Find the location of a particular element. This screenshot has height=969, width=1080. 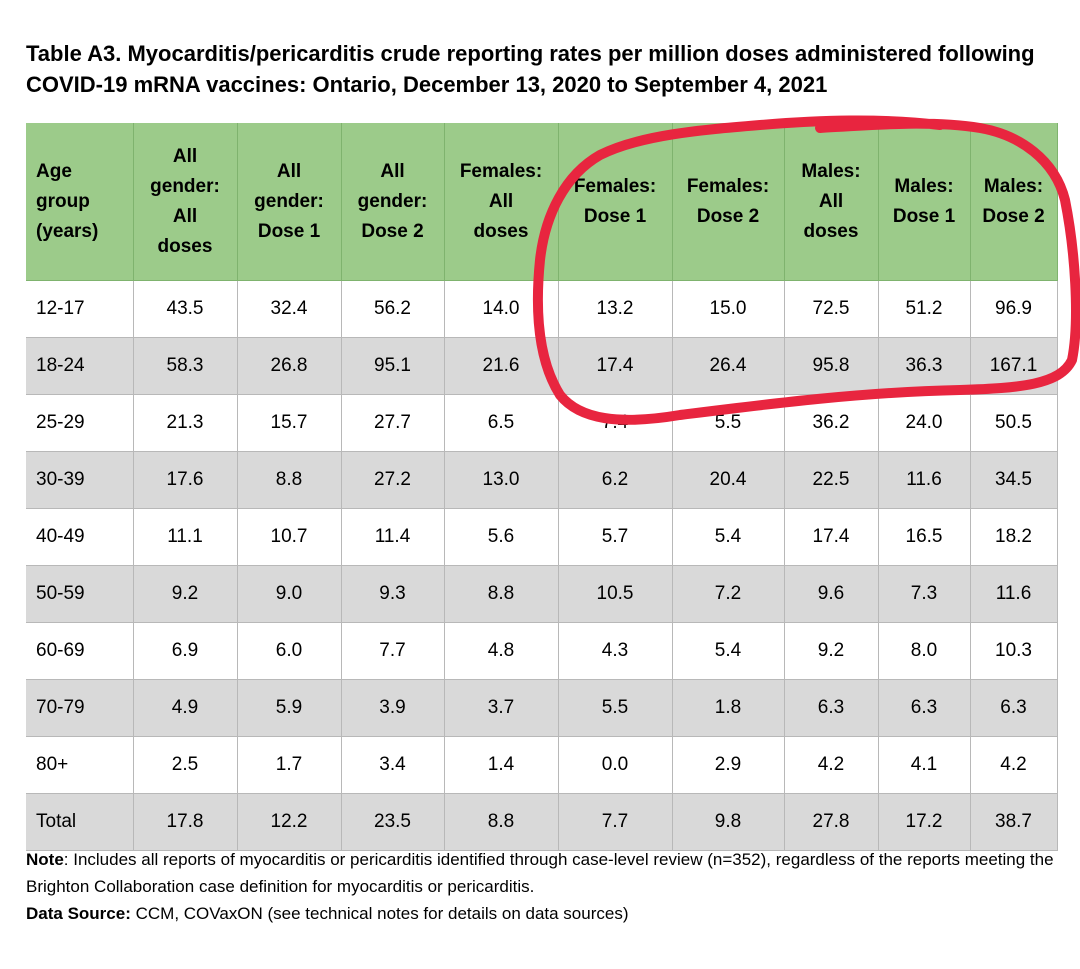

rate-cell: 17.4 is located at coordinates (831, 537).